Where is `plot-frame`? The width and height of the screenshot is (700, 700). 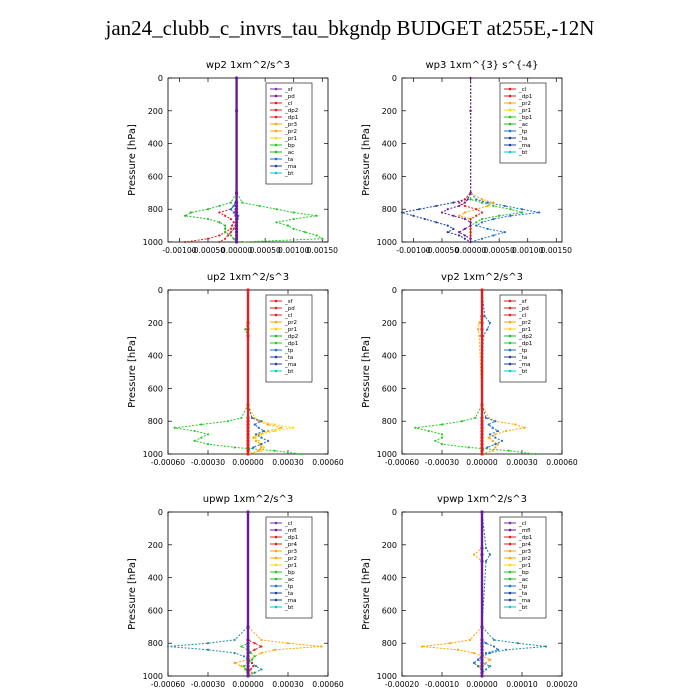
plot-frame is located at coordinates (482, 160).